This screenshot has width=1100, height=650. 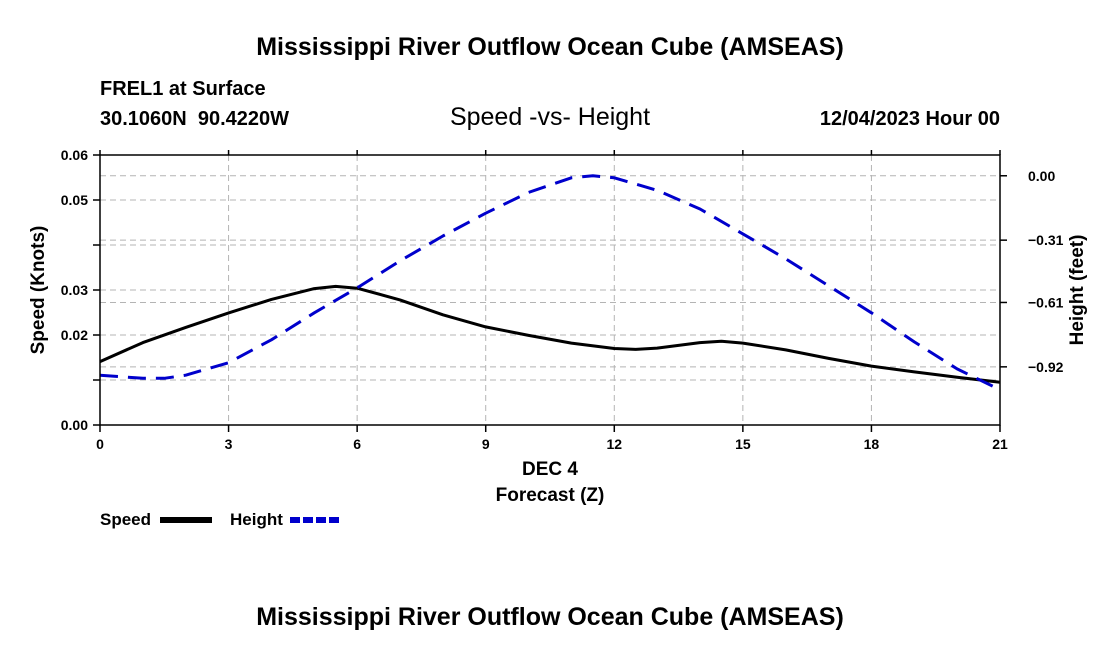 What do you see at coordinates (1046, 367) in the screenshot?
I see `y2-tick-label: −0.92` at bounding box center [1046, 367].